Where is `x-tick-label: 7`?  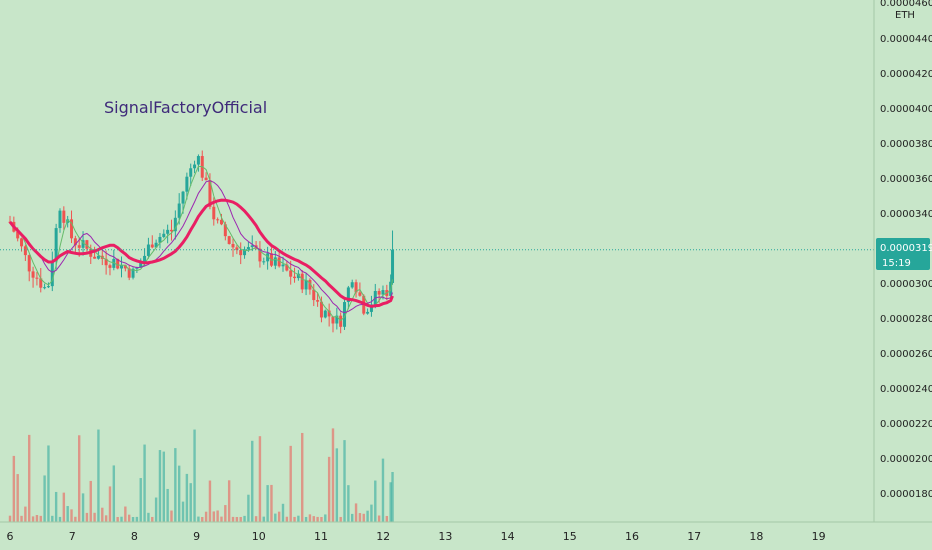 x-tick-label: 7 is located at coordinates (72, 536).